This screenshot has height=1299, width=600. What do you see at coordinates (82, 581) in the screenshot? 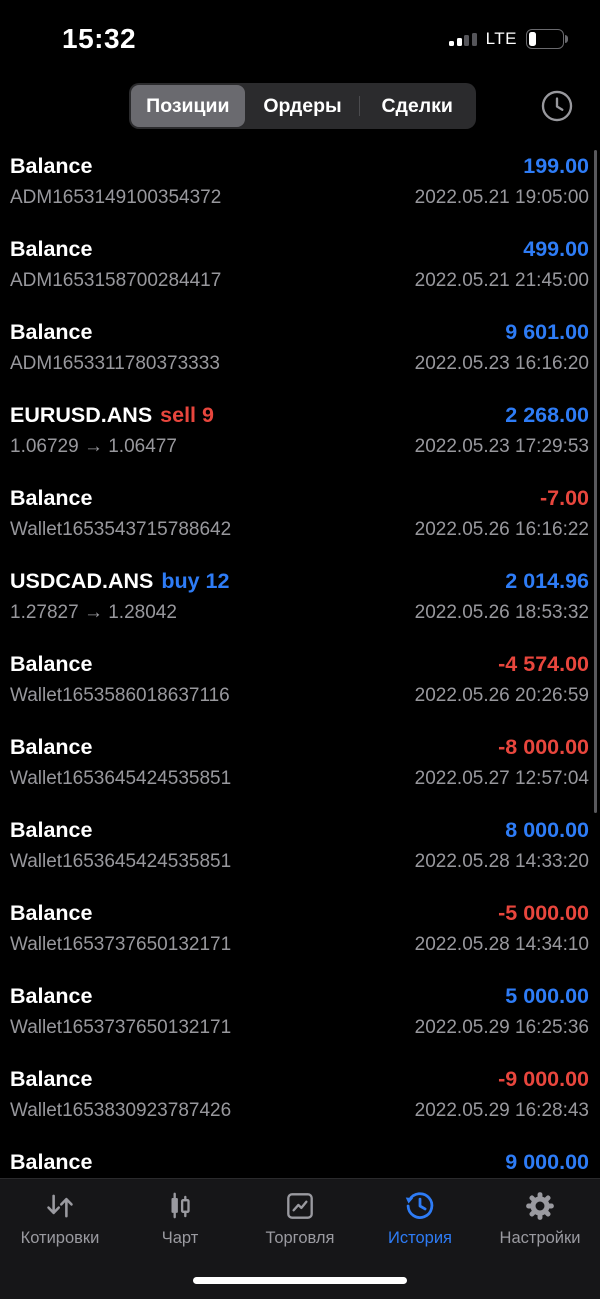
I see `row-symbol: USDCAD.ANS` at bounding box center [82, 581].